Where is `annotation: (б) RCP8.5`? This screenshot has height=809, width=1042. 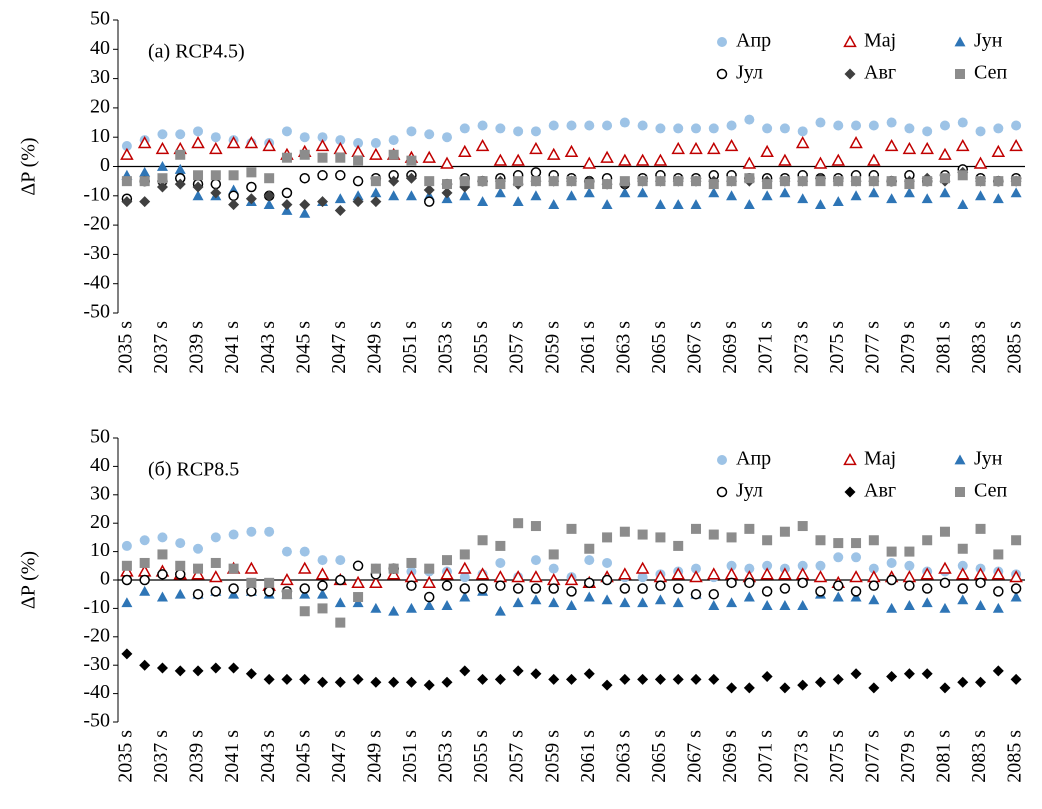 annotation: (б) RCP8.5 is located at coordinates (193, 470).